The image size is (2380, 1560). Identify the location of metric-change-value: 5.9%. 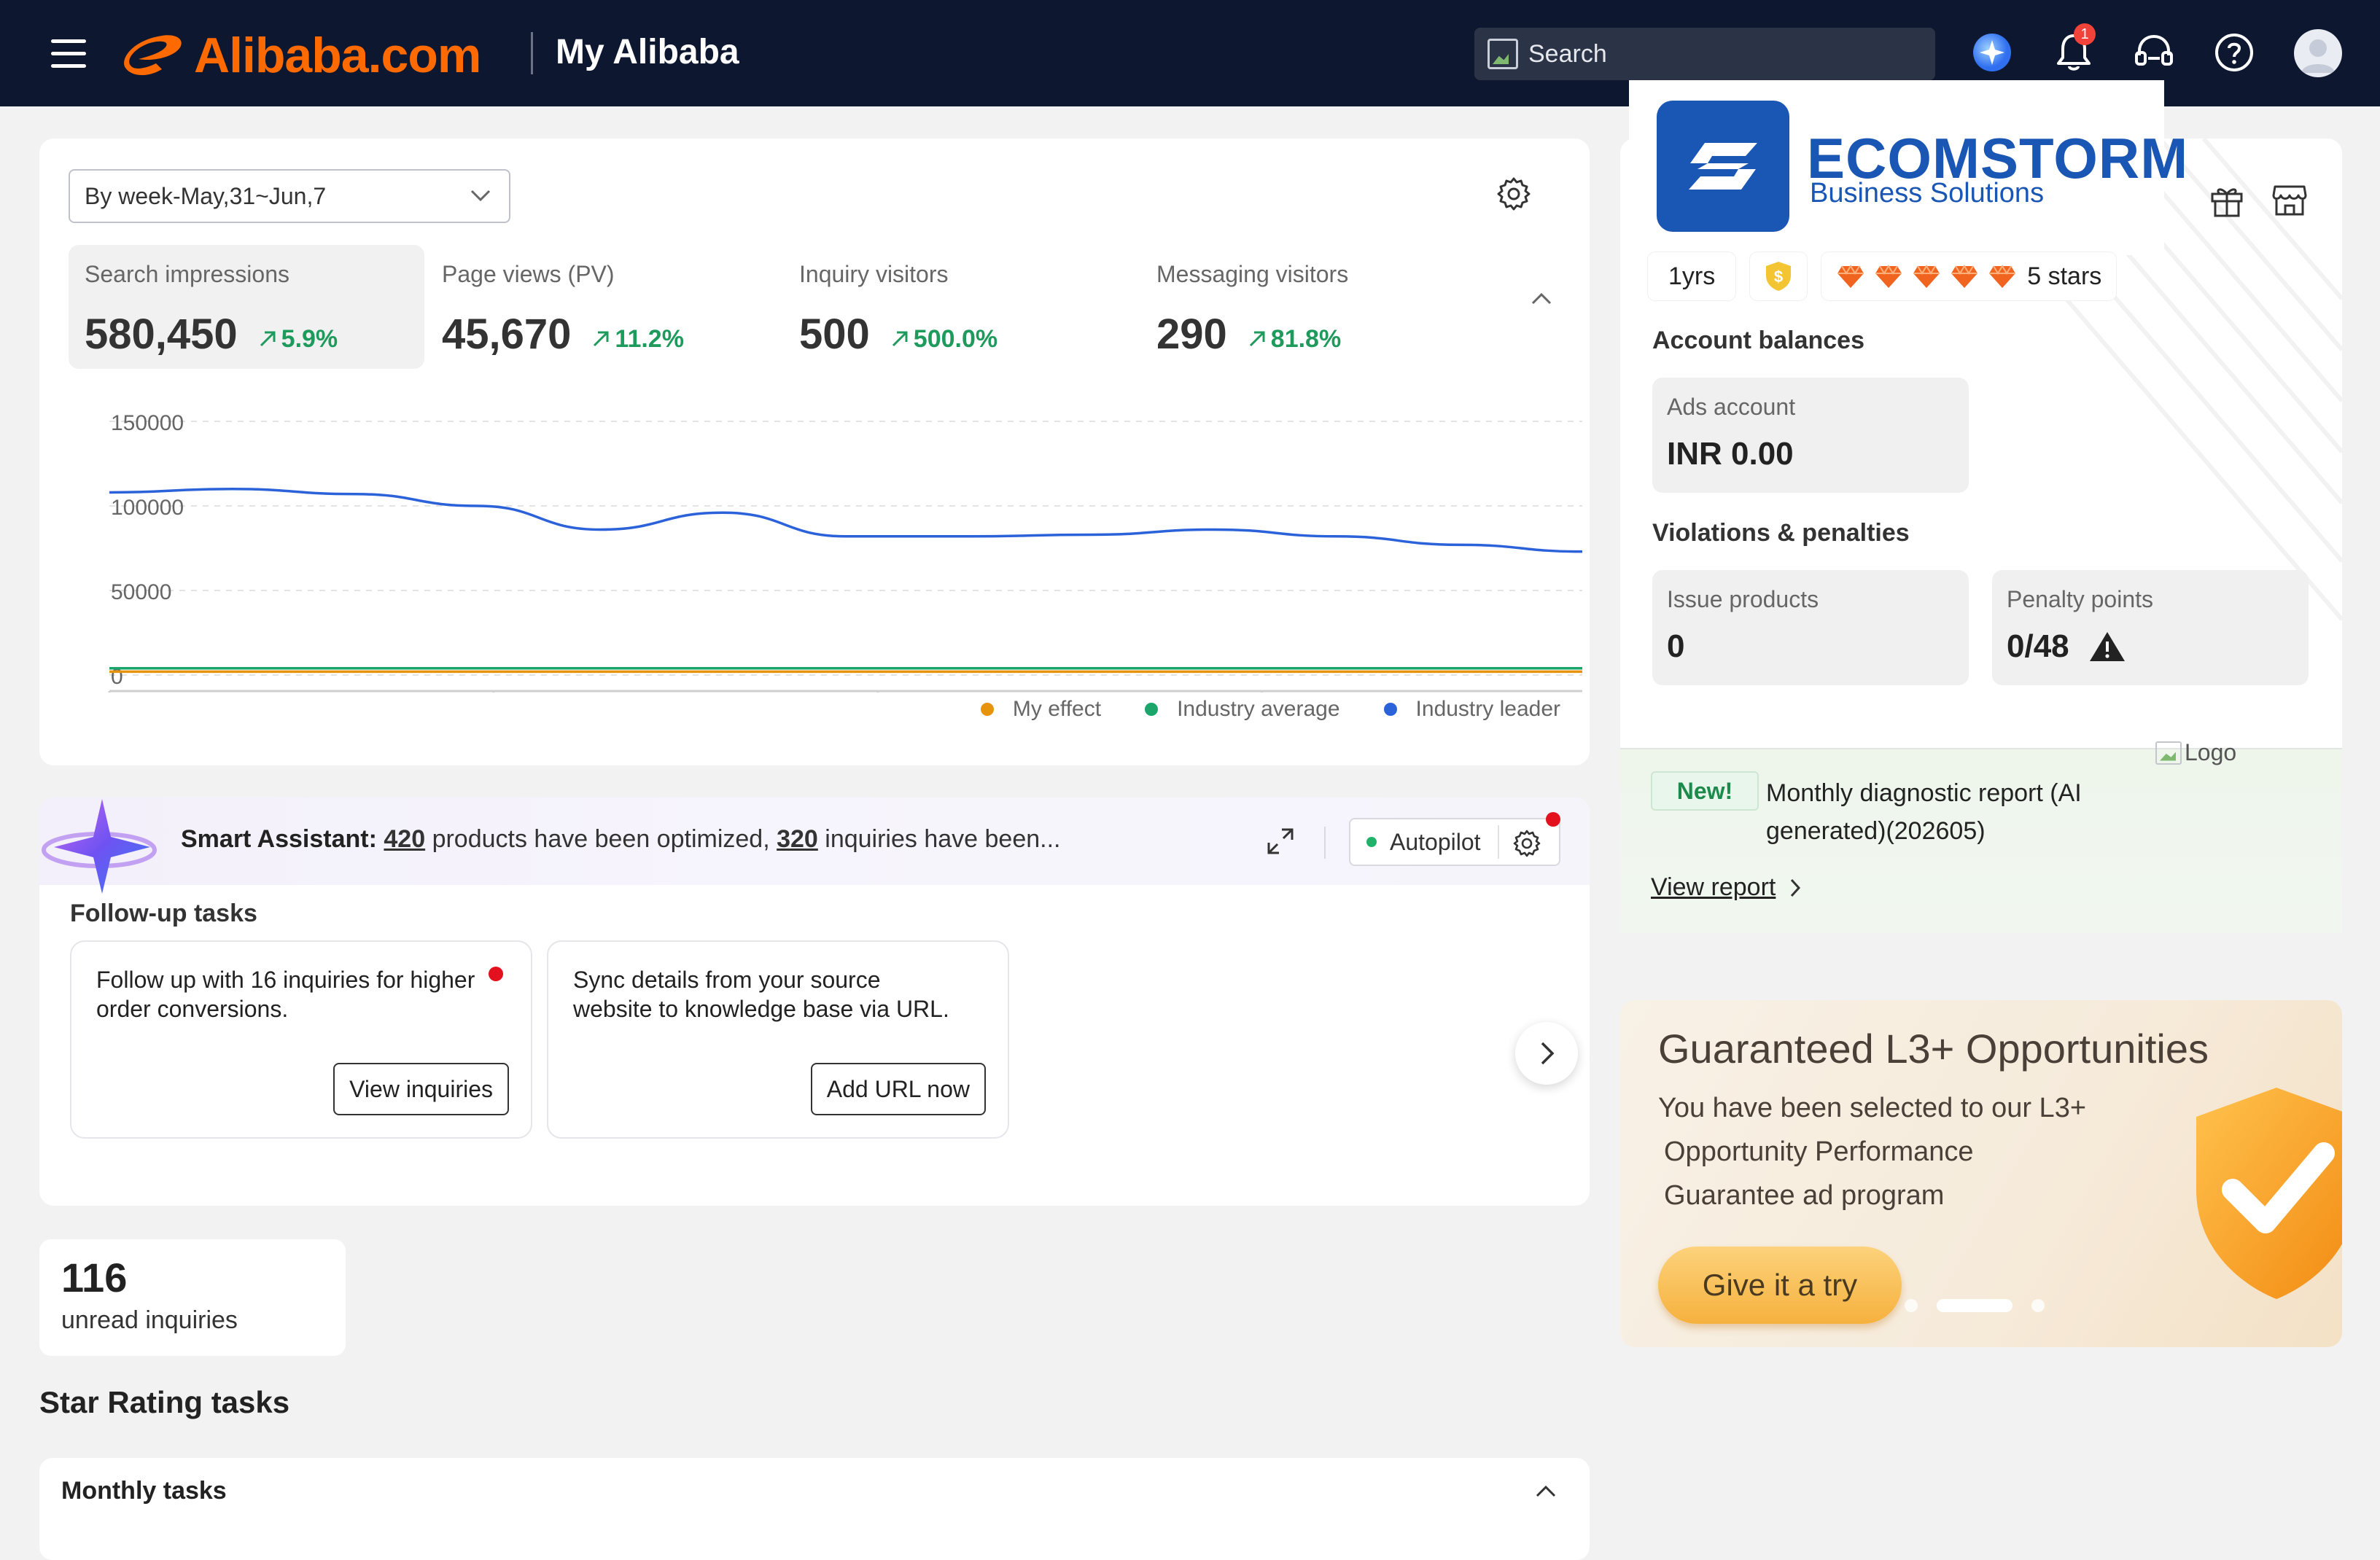
(309, 338).